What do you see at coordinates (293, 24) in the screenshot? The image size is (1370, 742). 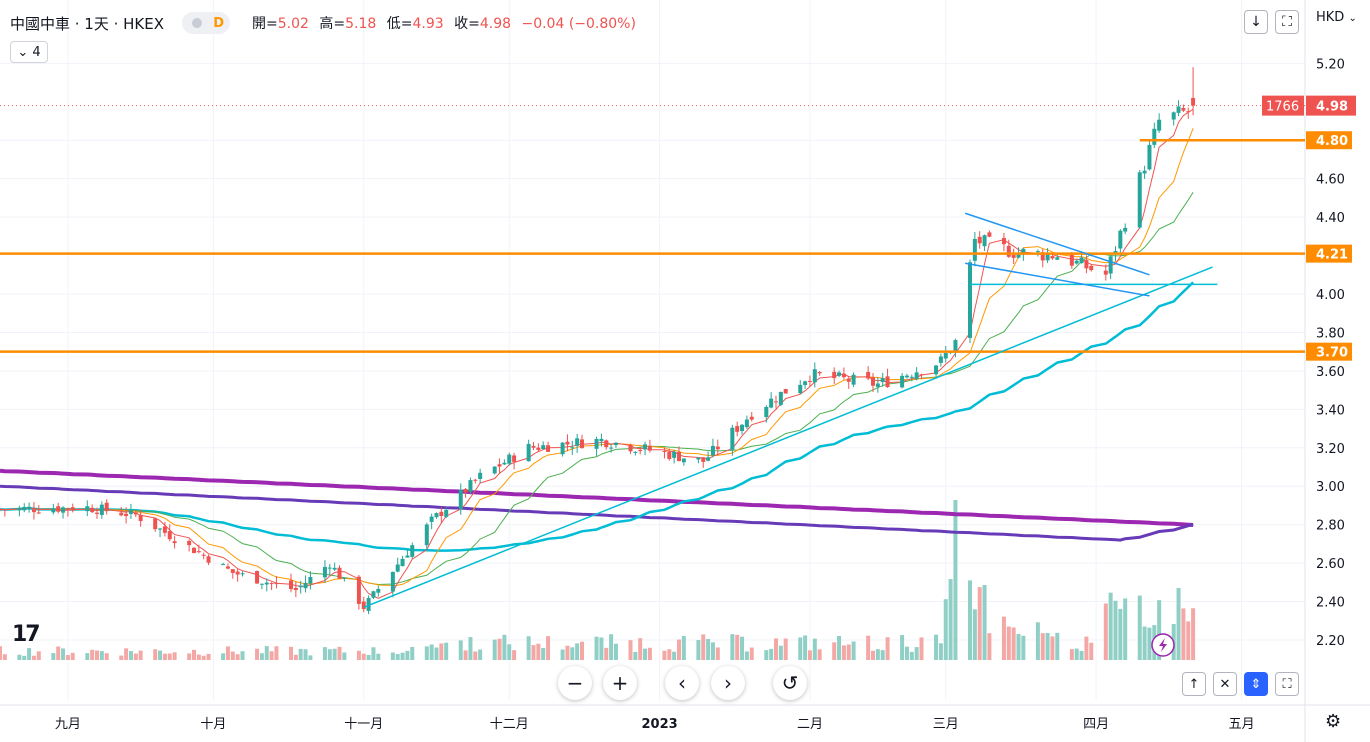 I see `open-value: 5.02` at bounding box center [293, 24].